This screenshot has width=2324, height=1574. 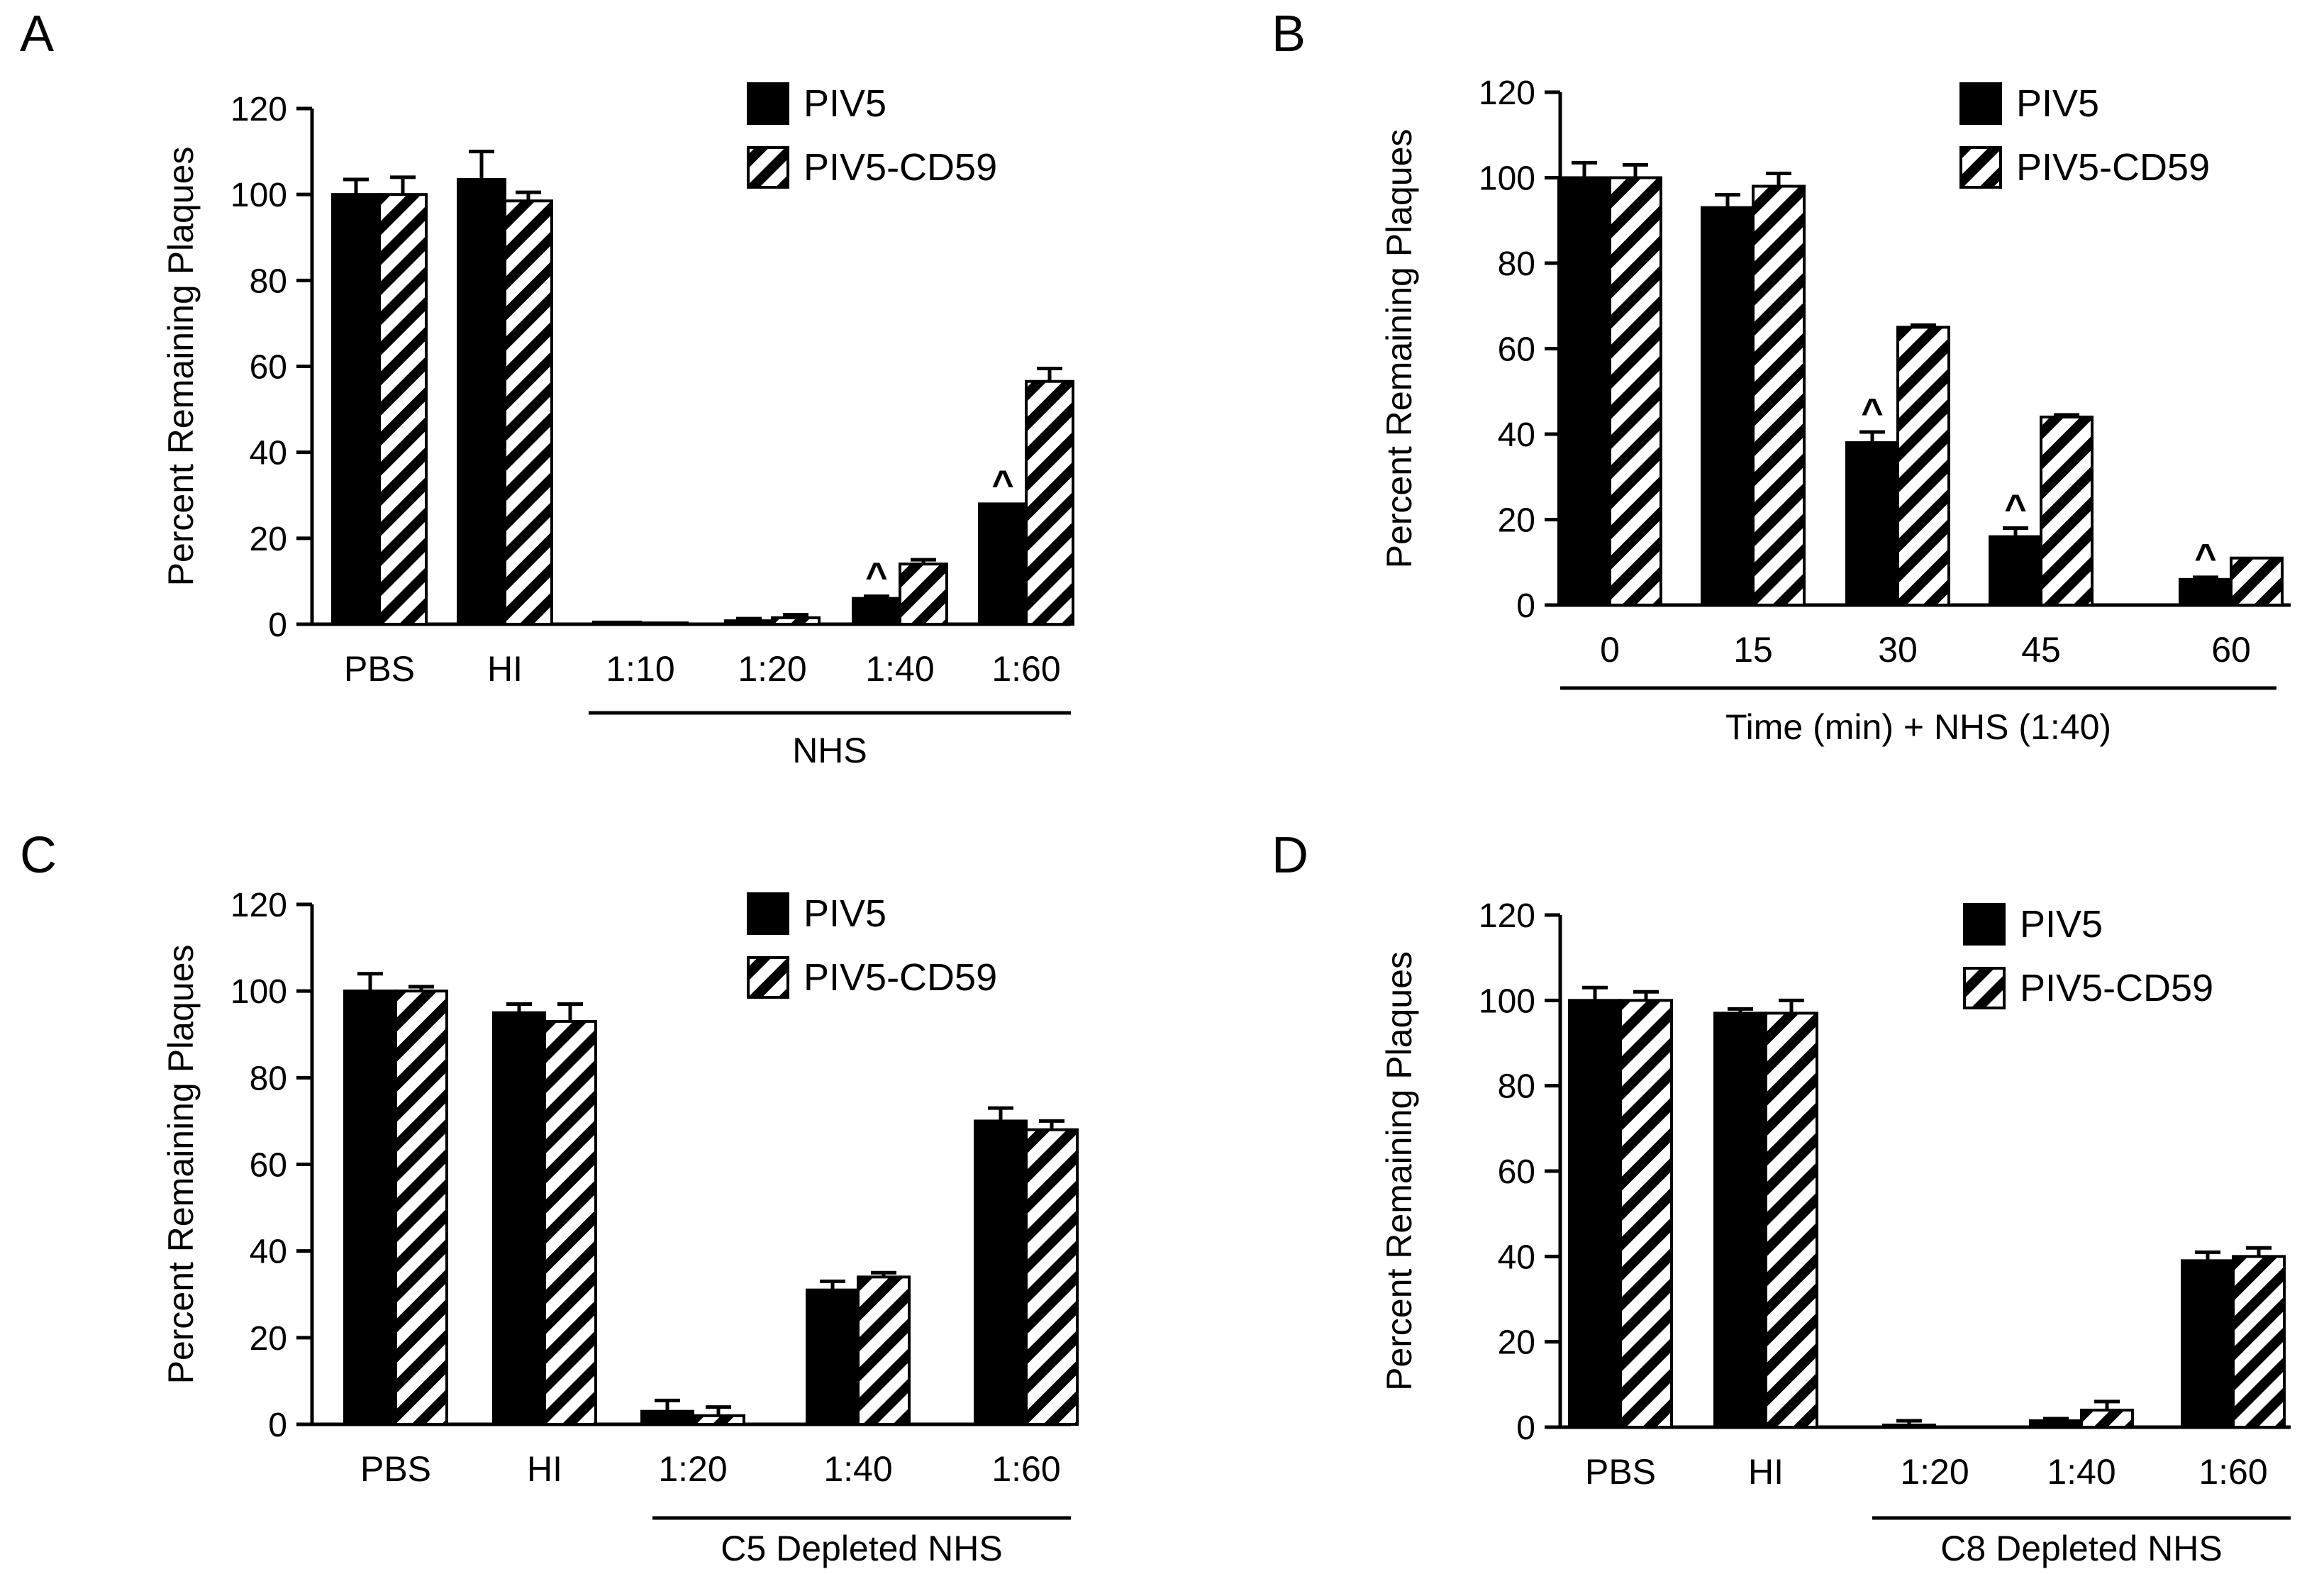 What do you see at coordinates (861, 1548) in the screenshot?
I see `group-label: C5 Depleted NHS` at bounding box center [861, 1548].